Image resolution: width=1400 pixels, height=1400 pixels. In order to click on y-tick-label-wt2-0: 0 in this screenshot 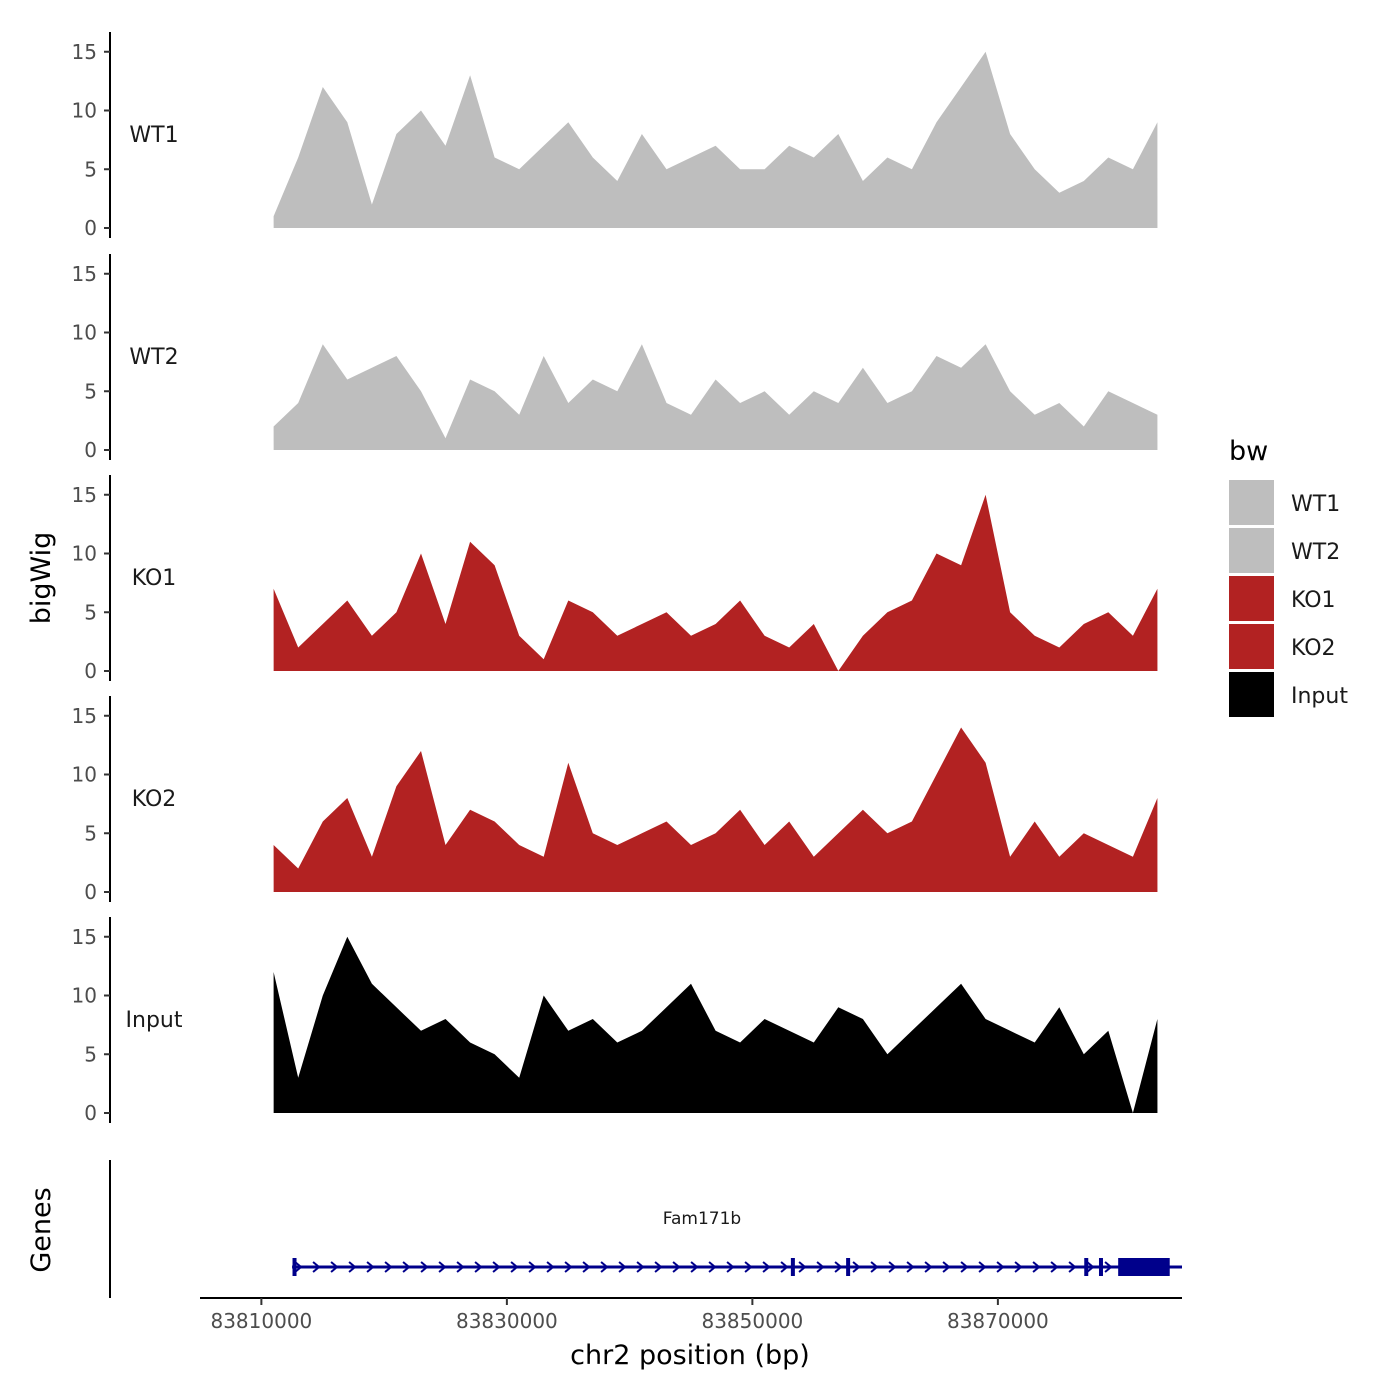, I will do `click(90, 450)`.